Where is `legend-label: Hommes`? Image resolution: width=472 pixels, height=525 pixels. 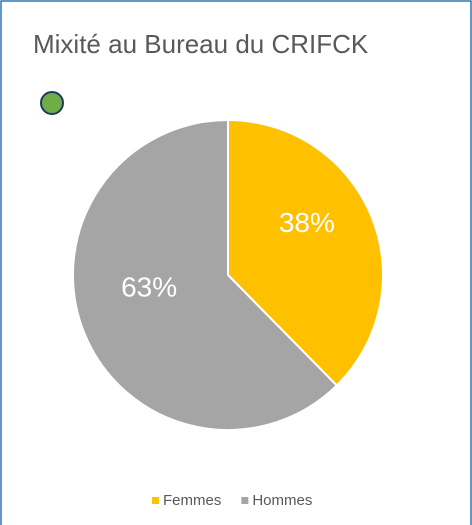
legend-label: Hommes is located at coordinates (282, 500).